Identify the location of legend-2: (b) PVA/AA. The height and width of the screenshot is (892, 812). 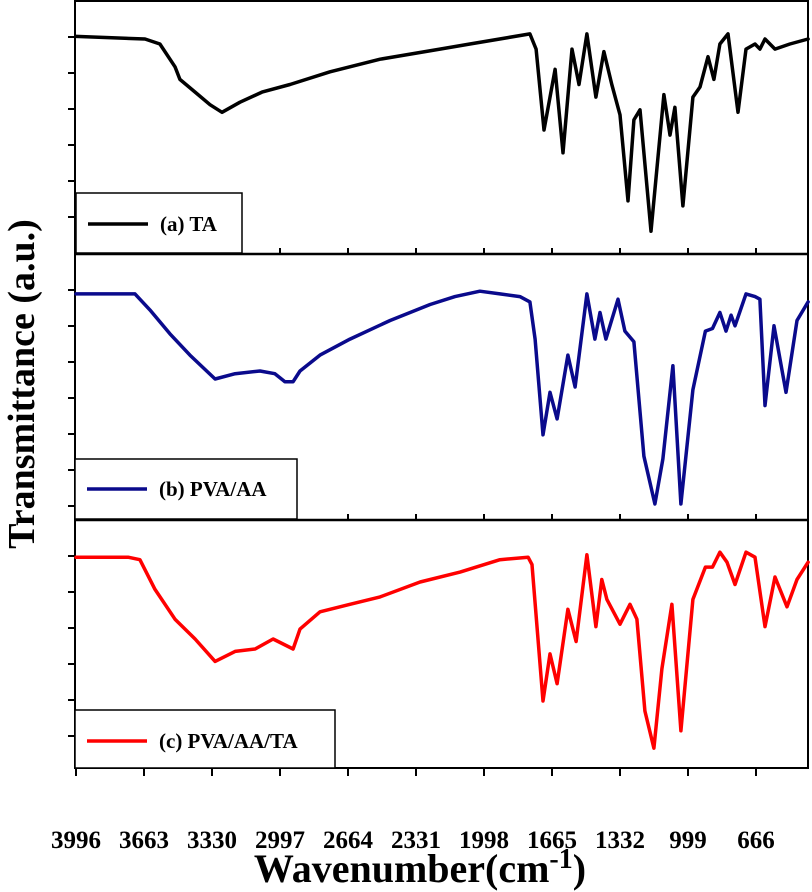
(186, 489).